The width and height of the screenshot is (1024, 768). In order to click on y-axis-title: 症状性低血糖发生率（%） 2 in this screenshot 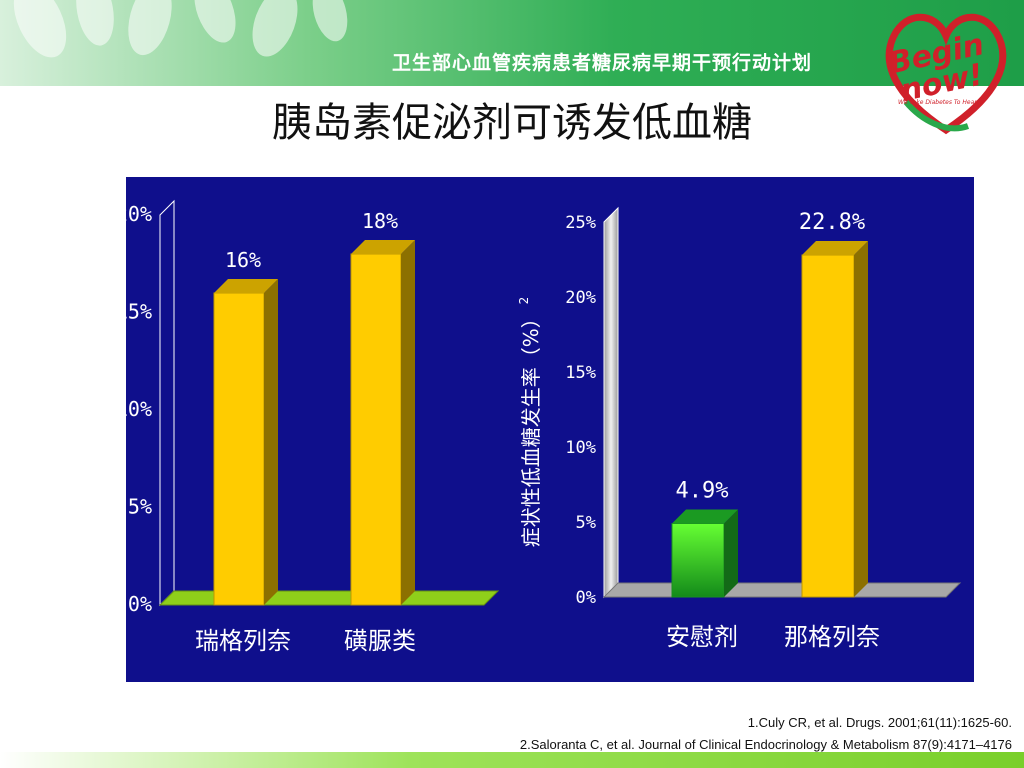, I will do `click(530, 422)`.